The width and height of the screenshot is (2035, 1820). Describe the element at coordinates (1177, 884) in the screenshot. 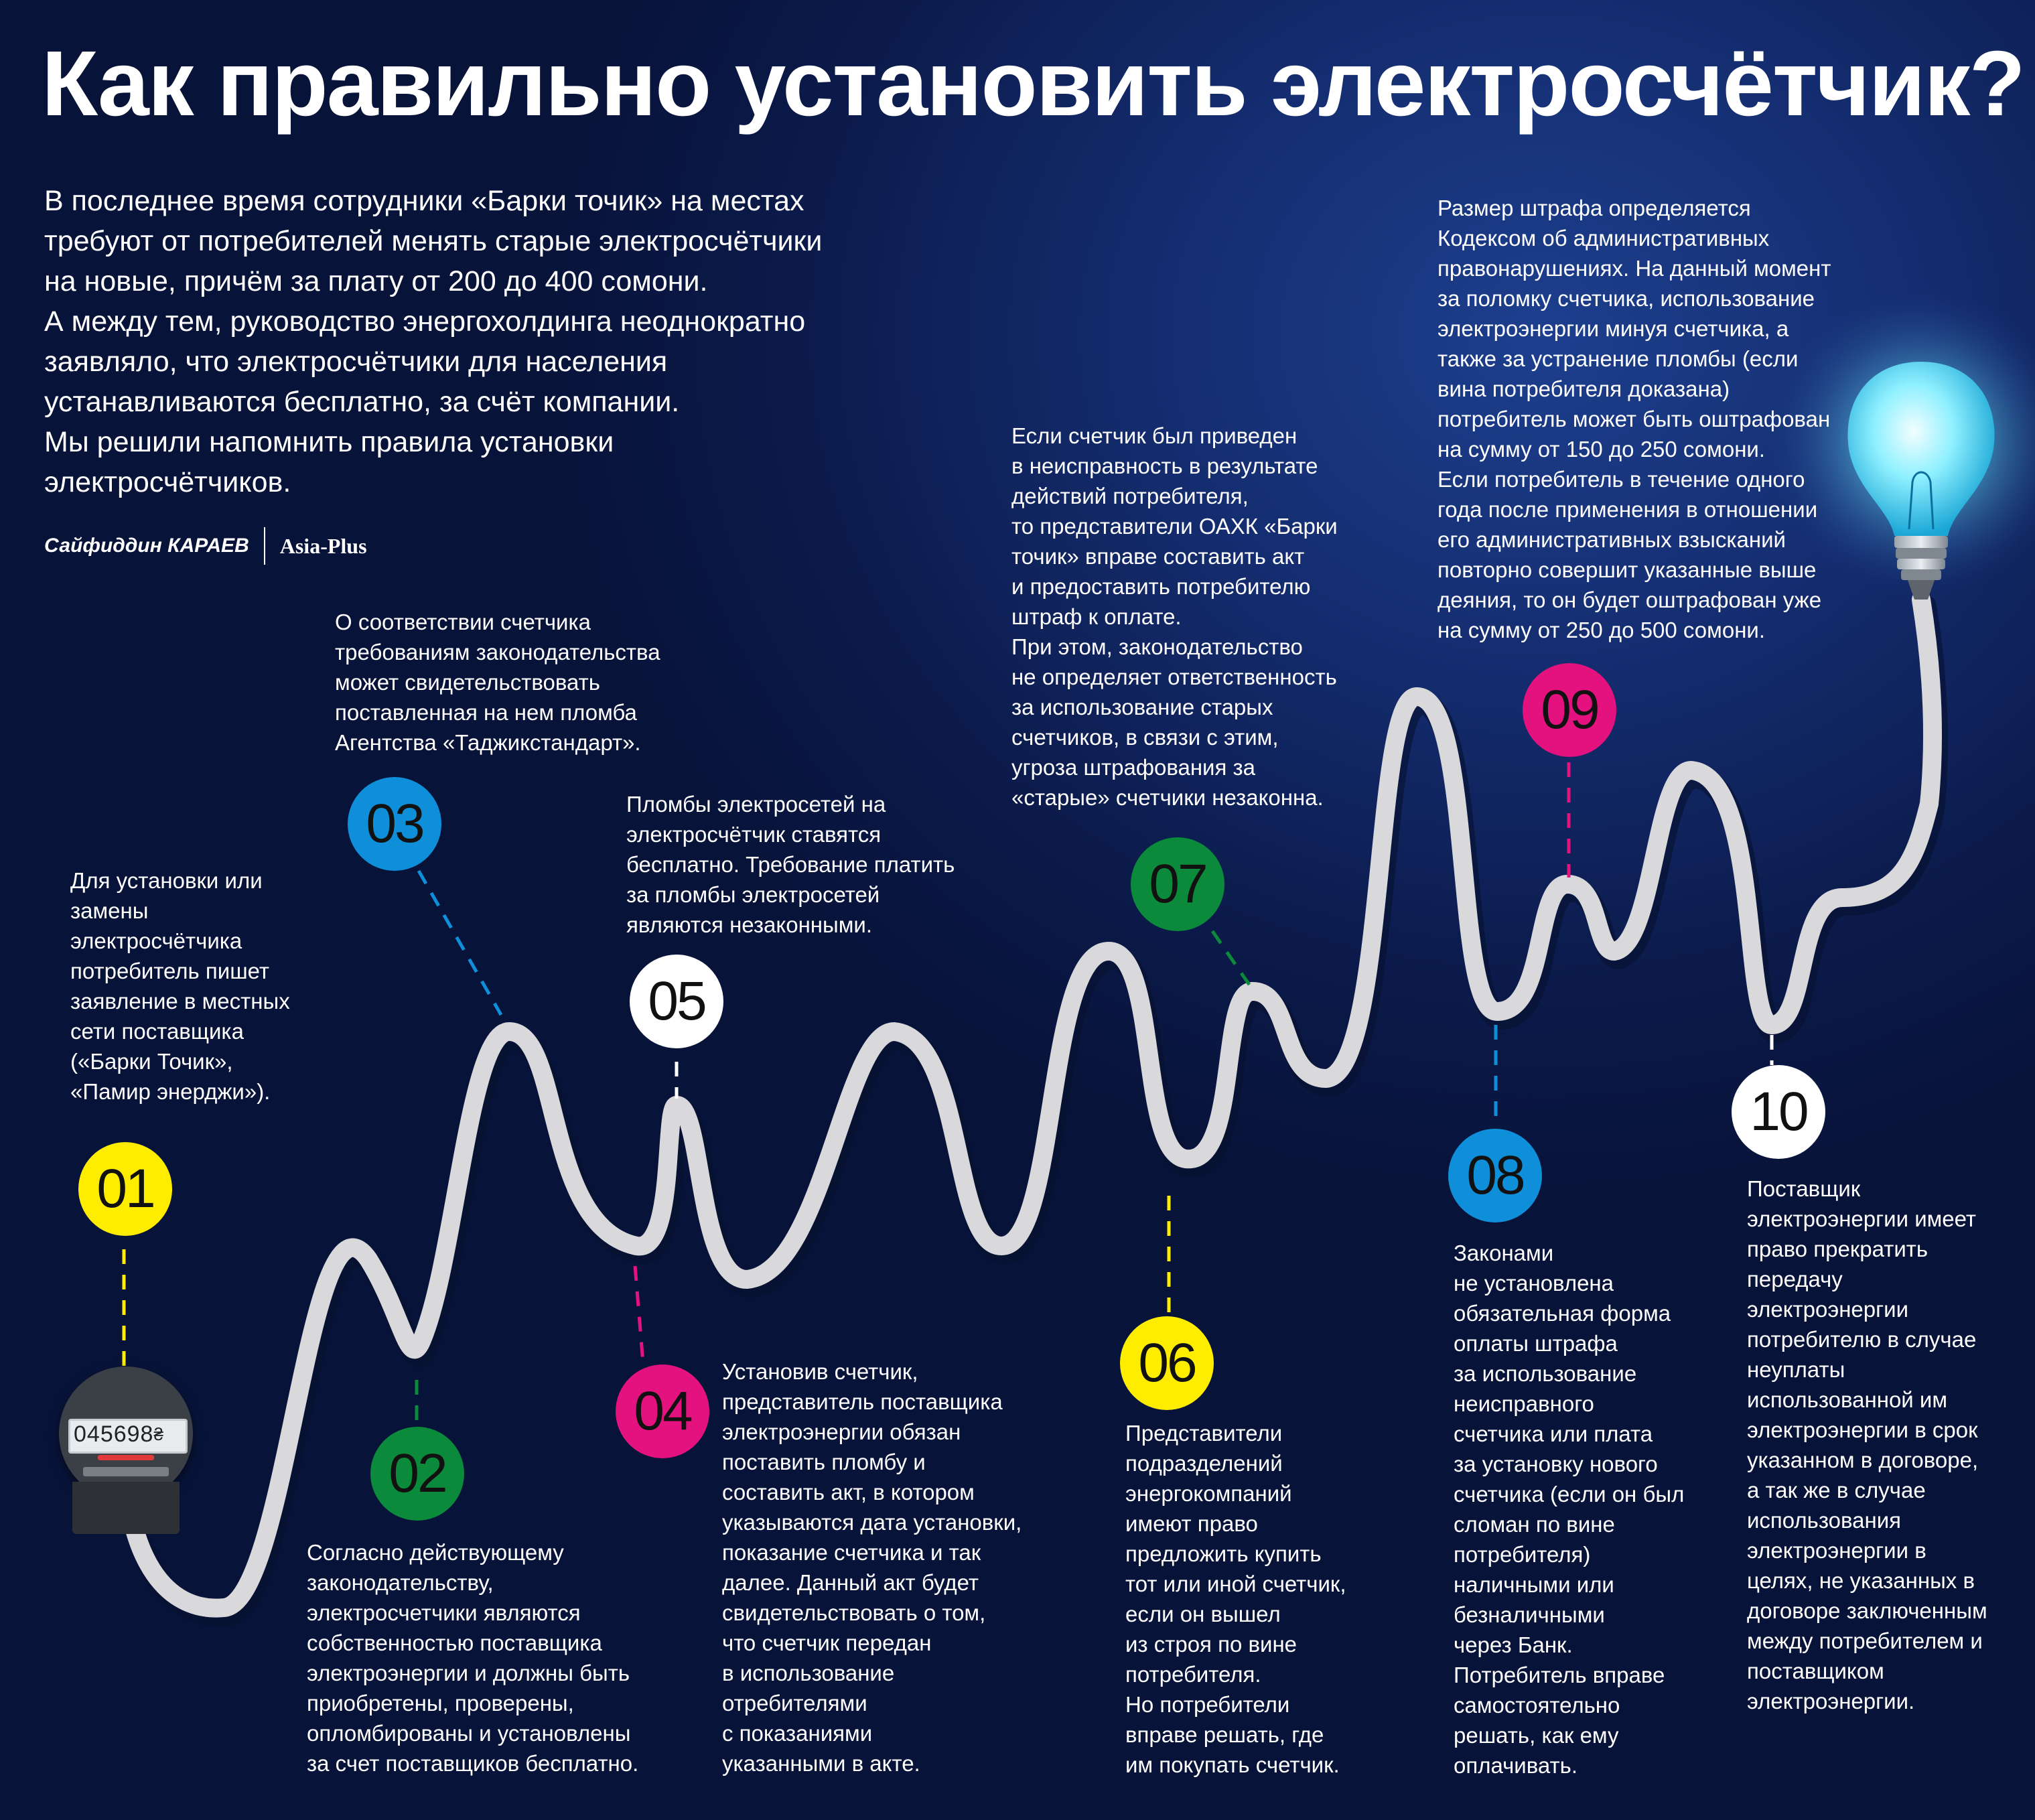

I see `step-badge-07: 07` at that location.